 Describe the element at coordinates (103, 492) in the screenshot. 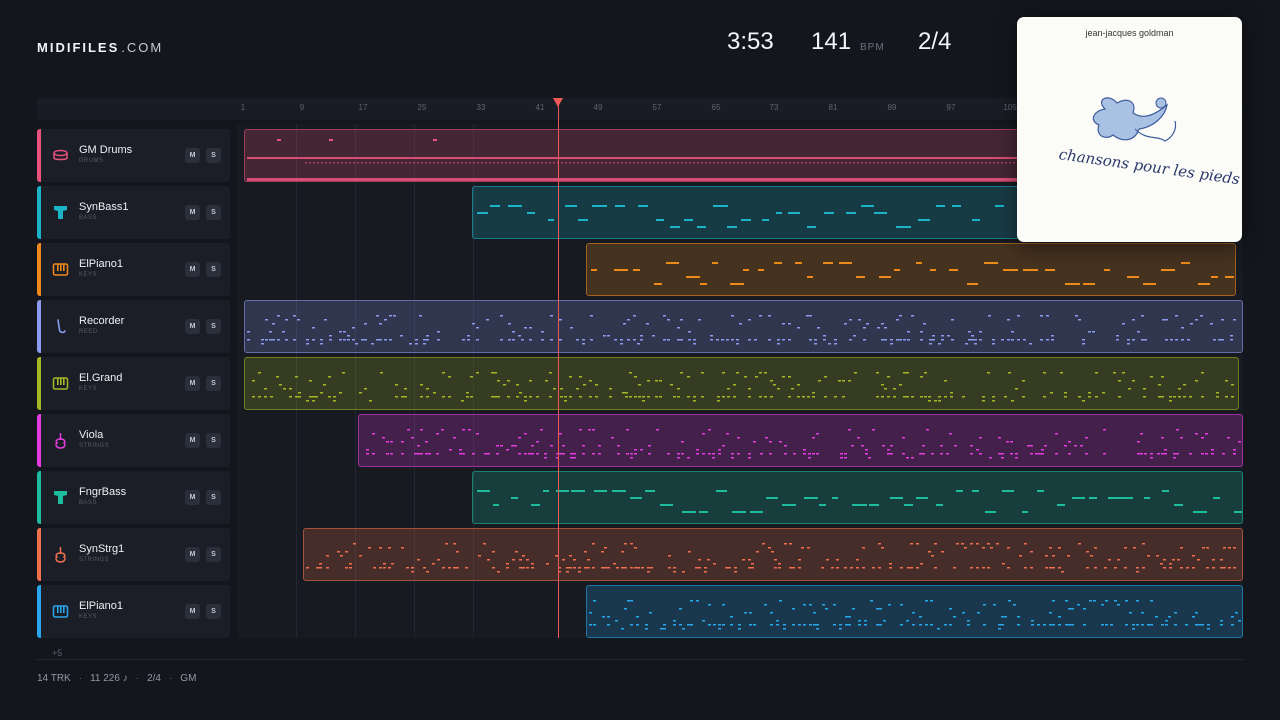

I see `track-name: FngrBass` at that location.